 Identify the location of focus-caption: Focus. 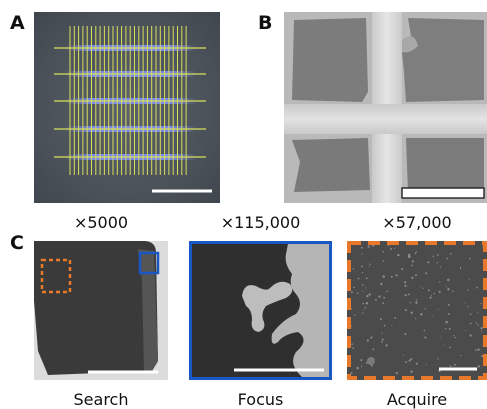
(260, 399).